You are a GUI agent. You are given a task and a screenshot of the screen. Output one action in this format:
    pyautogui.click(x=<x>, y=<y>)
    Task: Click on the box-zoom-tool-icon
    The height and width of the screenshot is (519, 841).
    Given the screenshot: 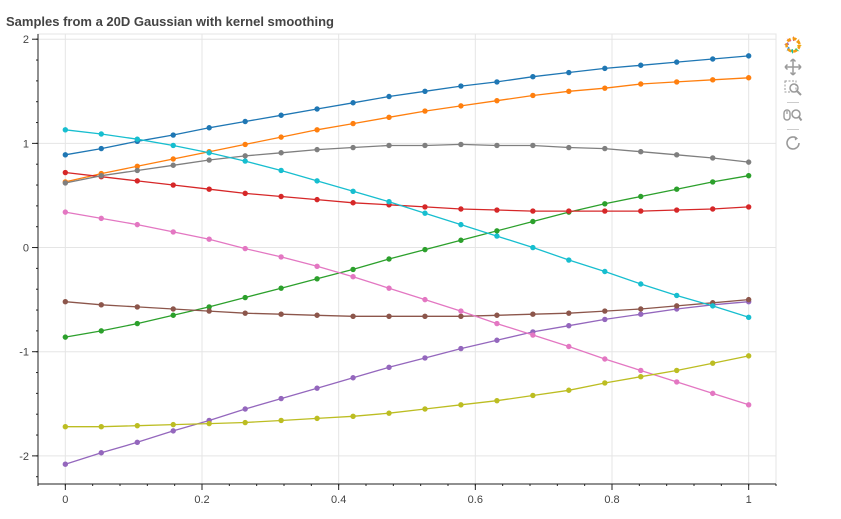 What is the action you would take?
    pyautogui.click(x=793, y=89)
    